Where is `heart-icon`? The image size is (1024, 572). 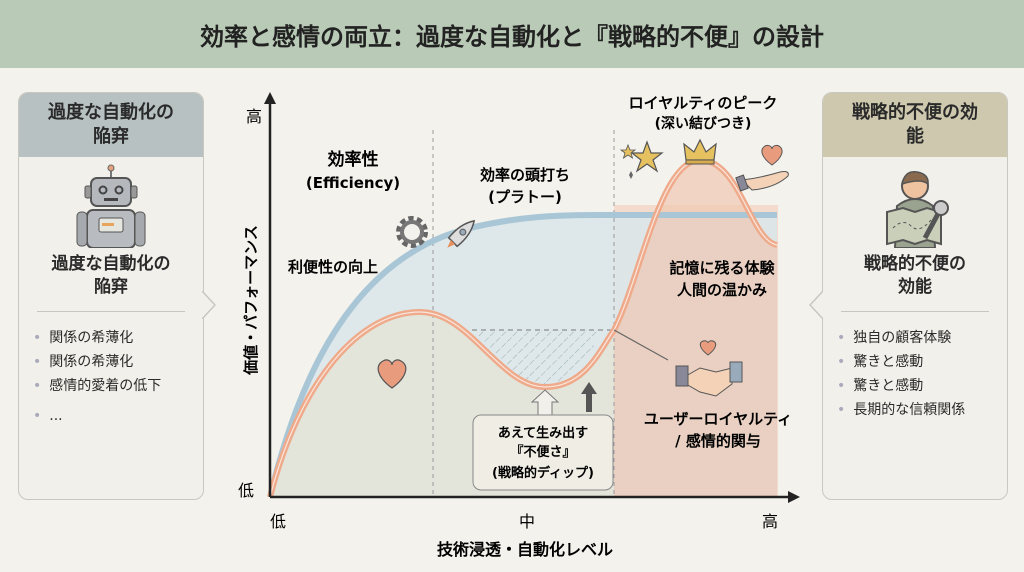 heart-icon is located at coordinates (392, 374).